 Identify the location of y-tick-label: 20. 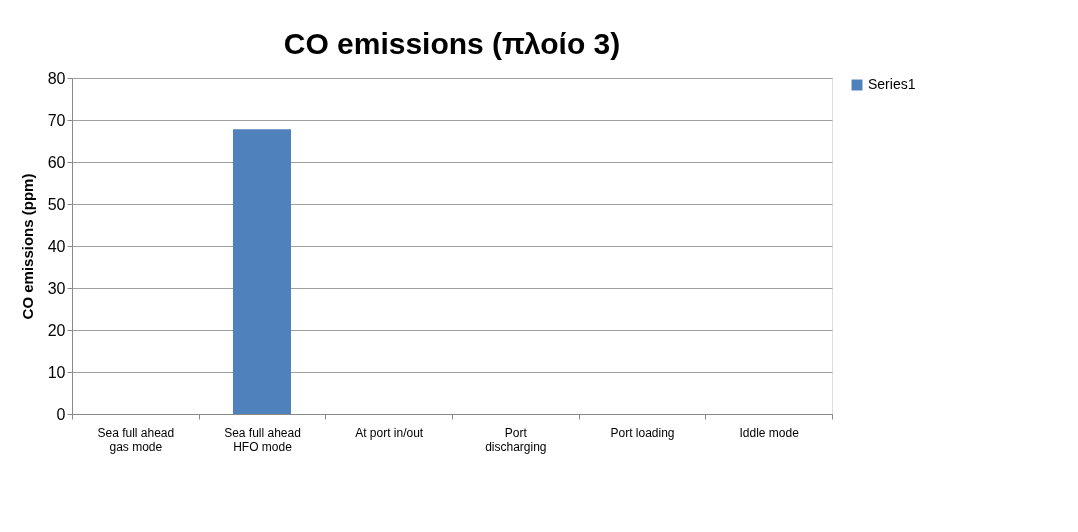
(56, 330).